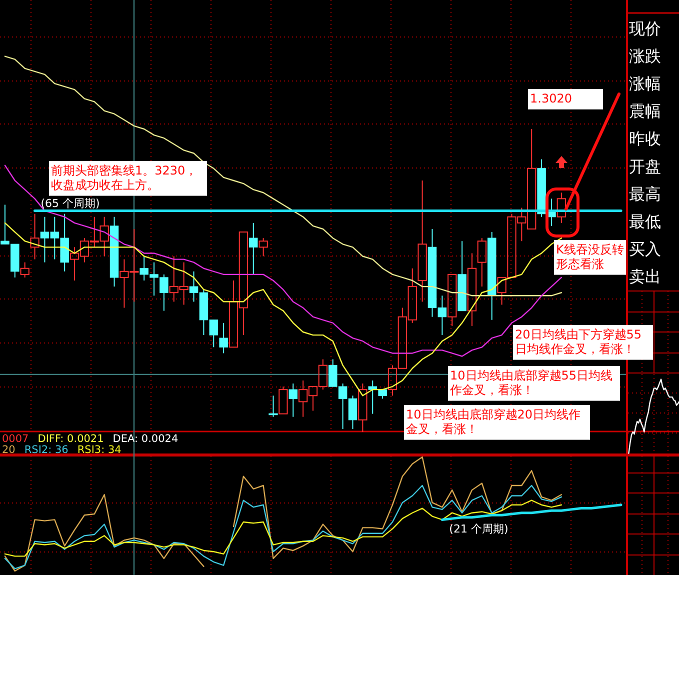 This screenshot has width=679, height=684. What do you see at coordinates (15, 439) in the screenshot?
I see `header: 0007` at bounding box center [15, 439].